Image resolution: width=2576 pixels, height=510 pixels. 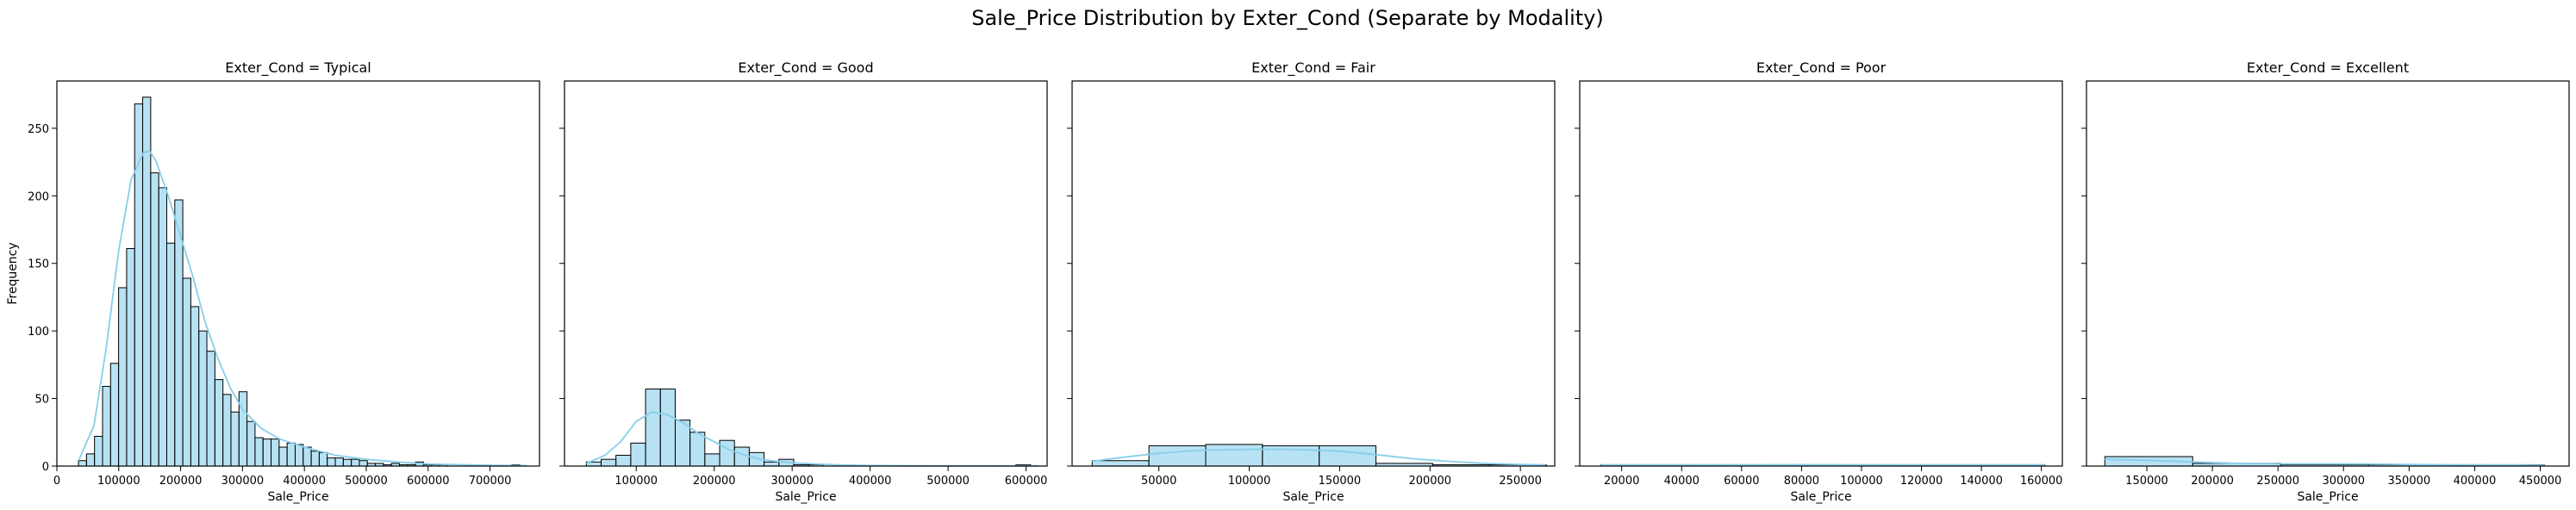 I want to click on x-tick-label: 120000, so click(x=1921, y=482).